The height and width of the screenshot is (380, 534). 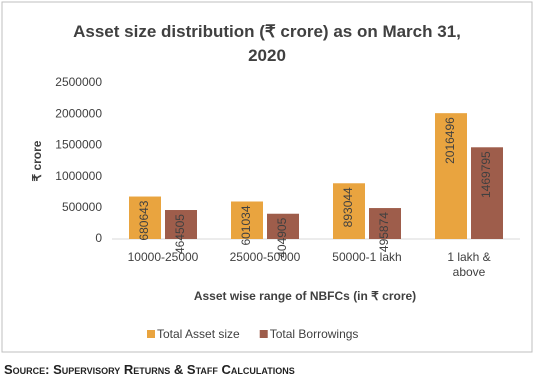 I want to click on value-label: 680643, so click(x=144, y=220).